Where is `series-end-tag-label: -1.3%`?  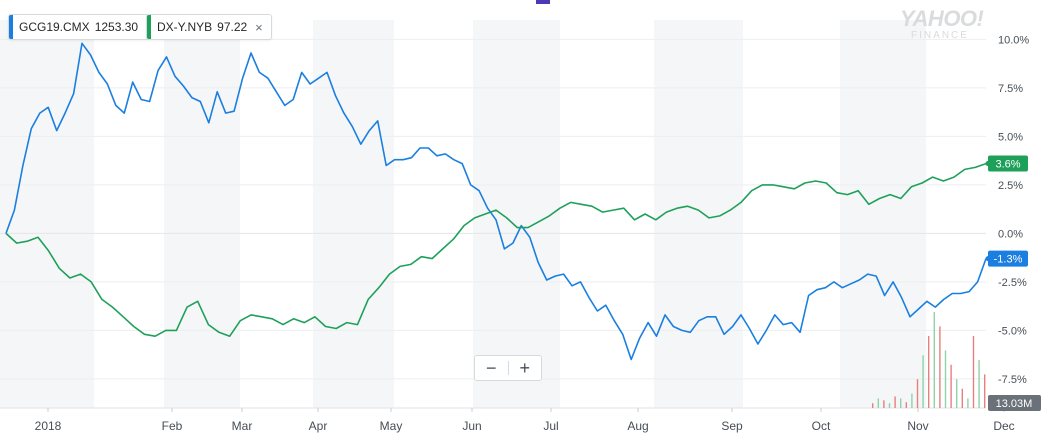
series-end-tag-label: -1.3% is located at coordinates (1008, 260).